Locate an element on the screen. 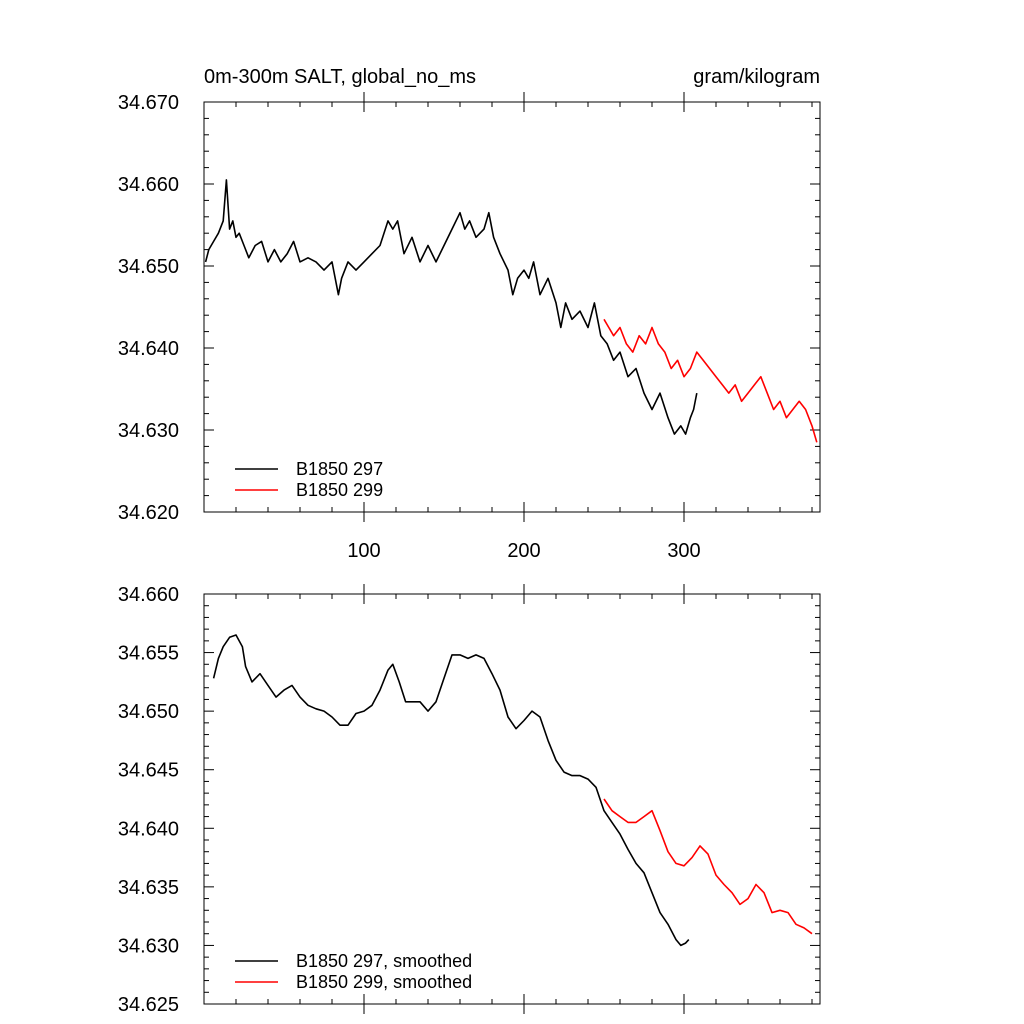 Image resolution: width=1024 pixels, height=1024 pixels. x-tick-label: 200 is located at coordinates (523, 551).